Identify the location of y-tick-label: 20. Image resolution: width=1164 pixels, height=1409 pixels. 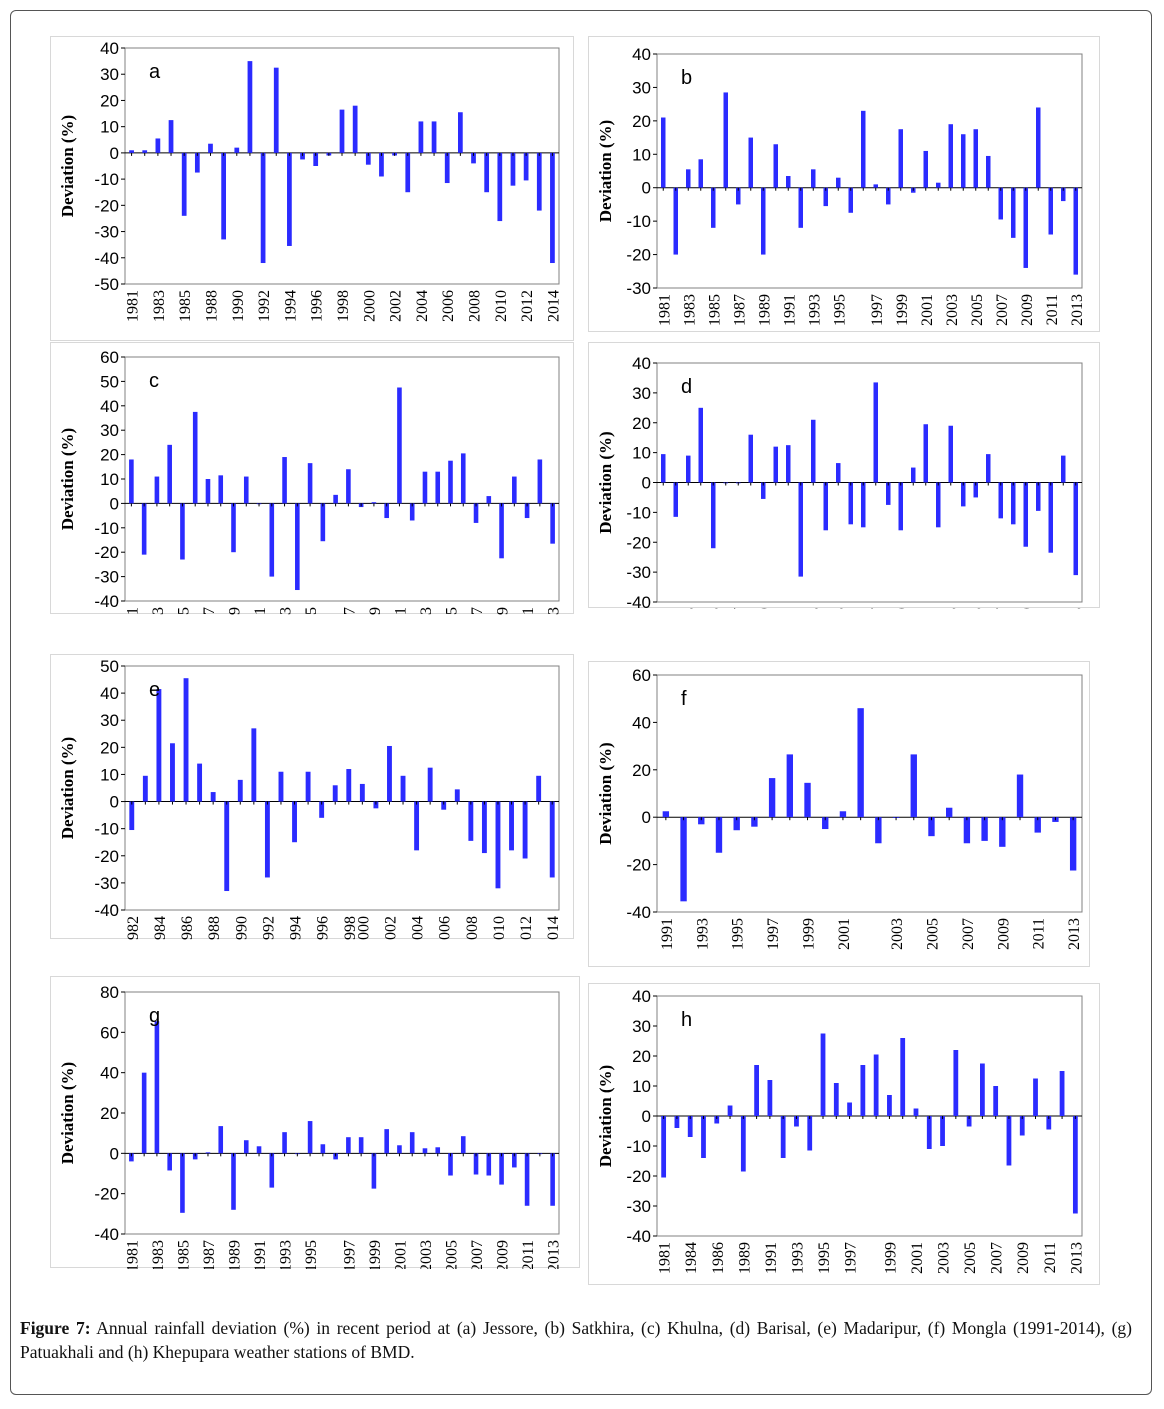
(109, 1113).